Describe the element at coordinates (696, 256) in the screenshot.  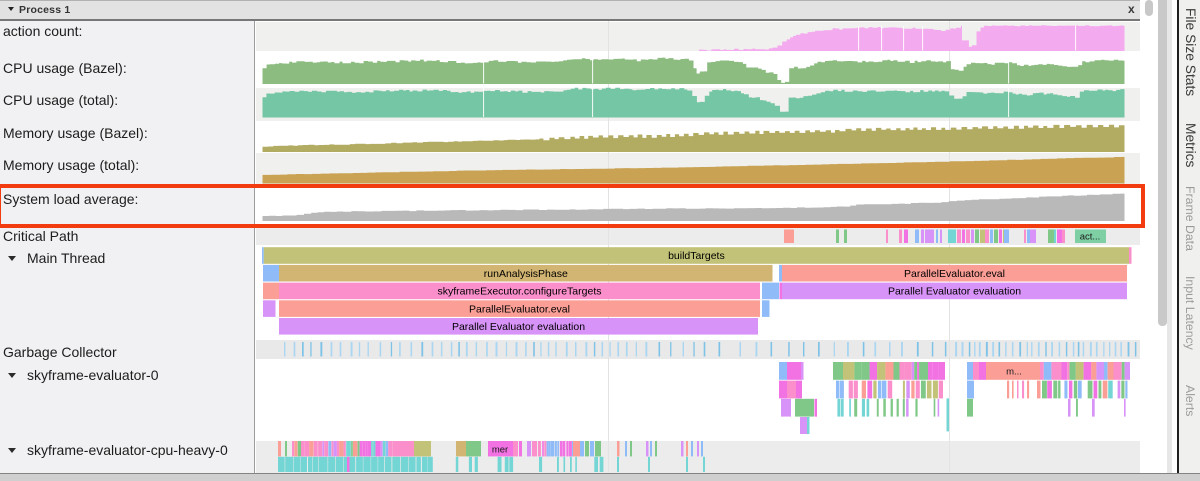
I see `svg-text: buildTargets` at that location.